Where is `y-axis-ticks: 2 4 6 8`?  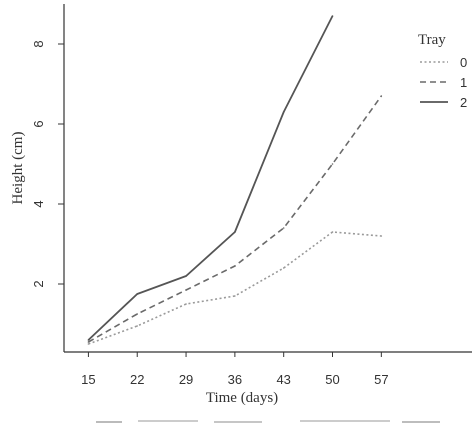 y-axis-ticks: 2 4 6 8 is located at coordinates (47, 164).